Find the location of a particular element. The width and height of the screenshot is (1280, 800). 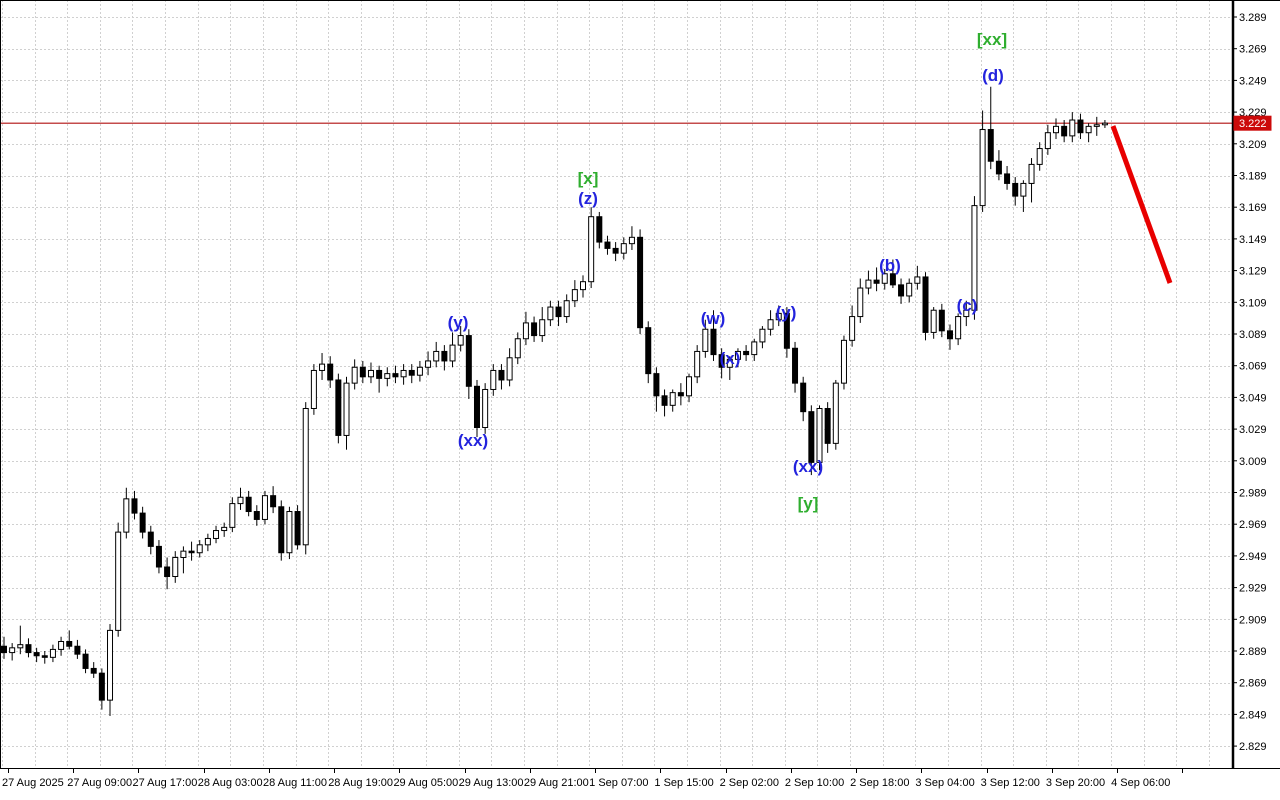

wave-label: (b) is located at coordinates (890, 265).